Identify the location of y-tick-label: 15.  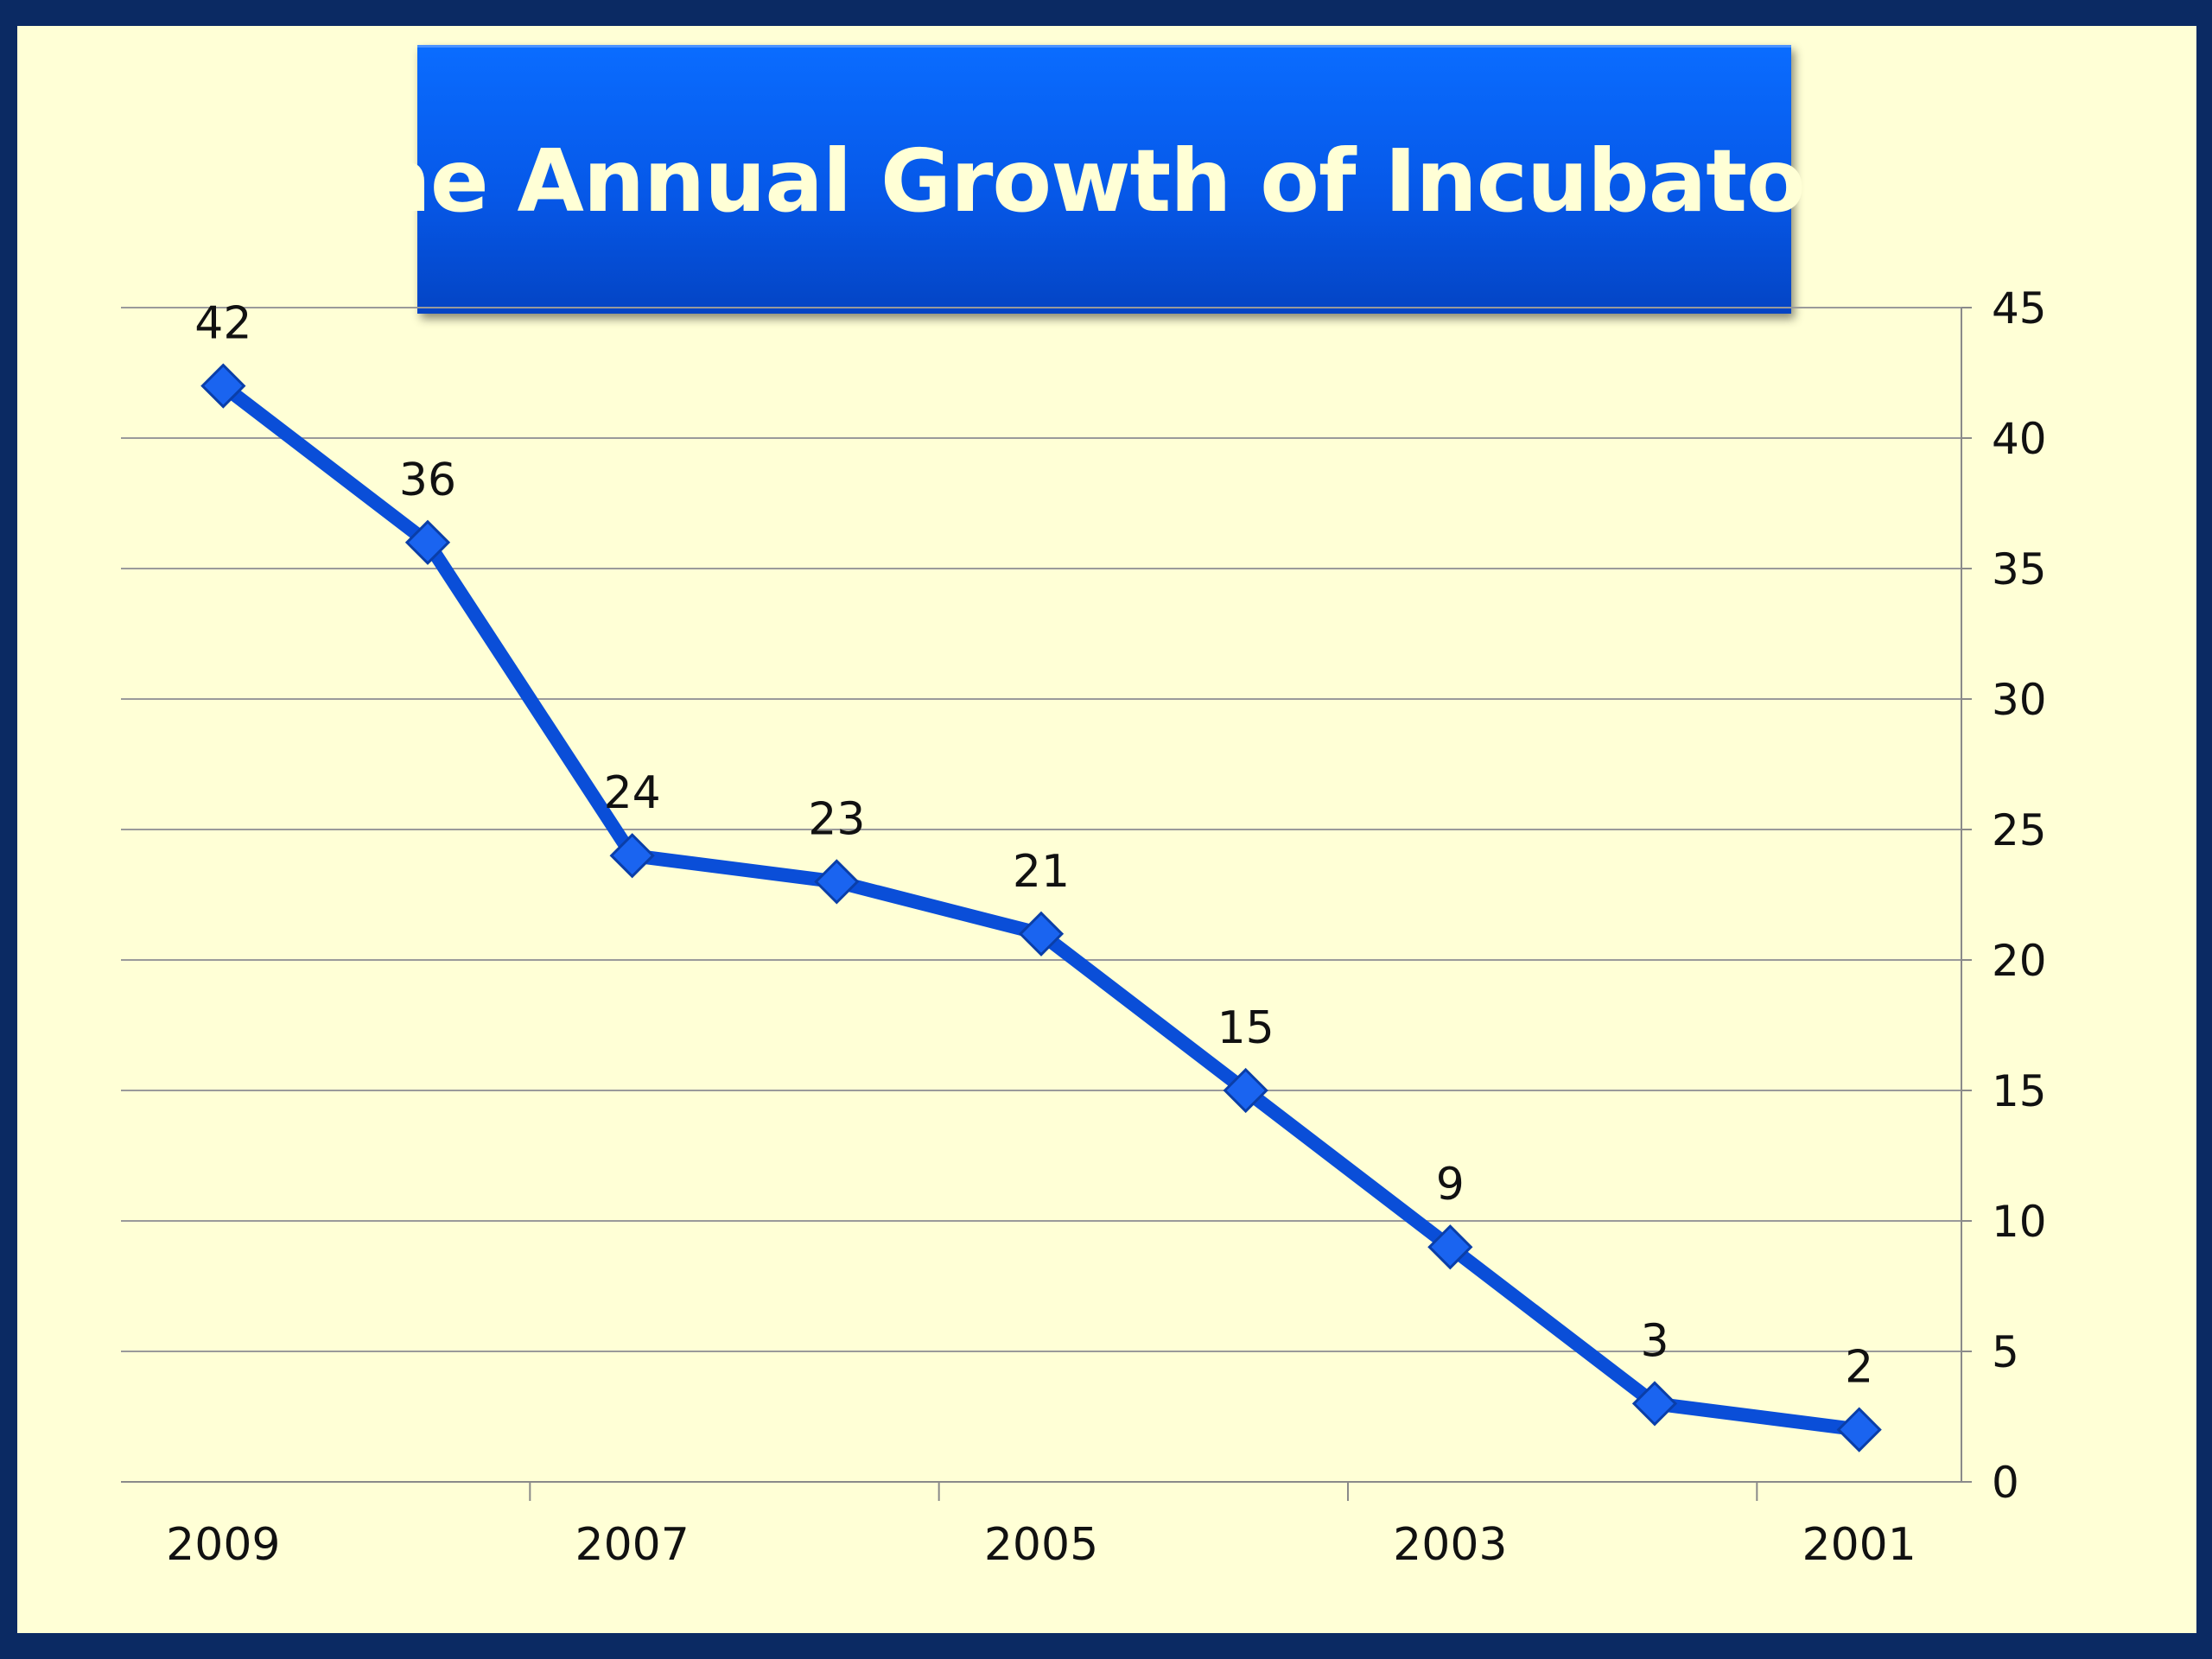
(2019, 1091).